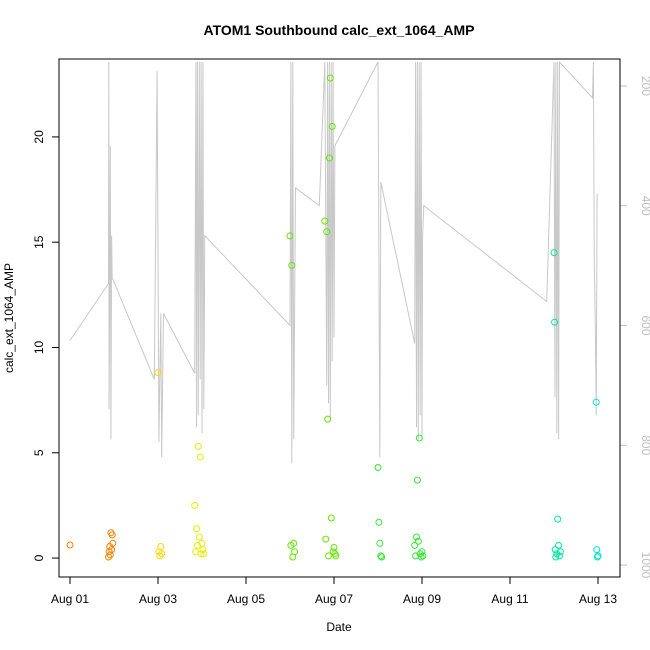  Describe the element at coordinates (246, 599) in the screenshot. I see `x-tick-label: Aug 05` at that location.